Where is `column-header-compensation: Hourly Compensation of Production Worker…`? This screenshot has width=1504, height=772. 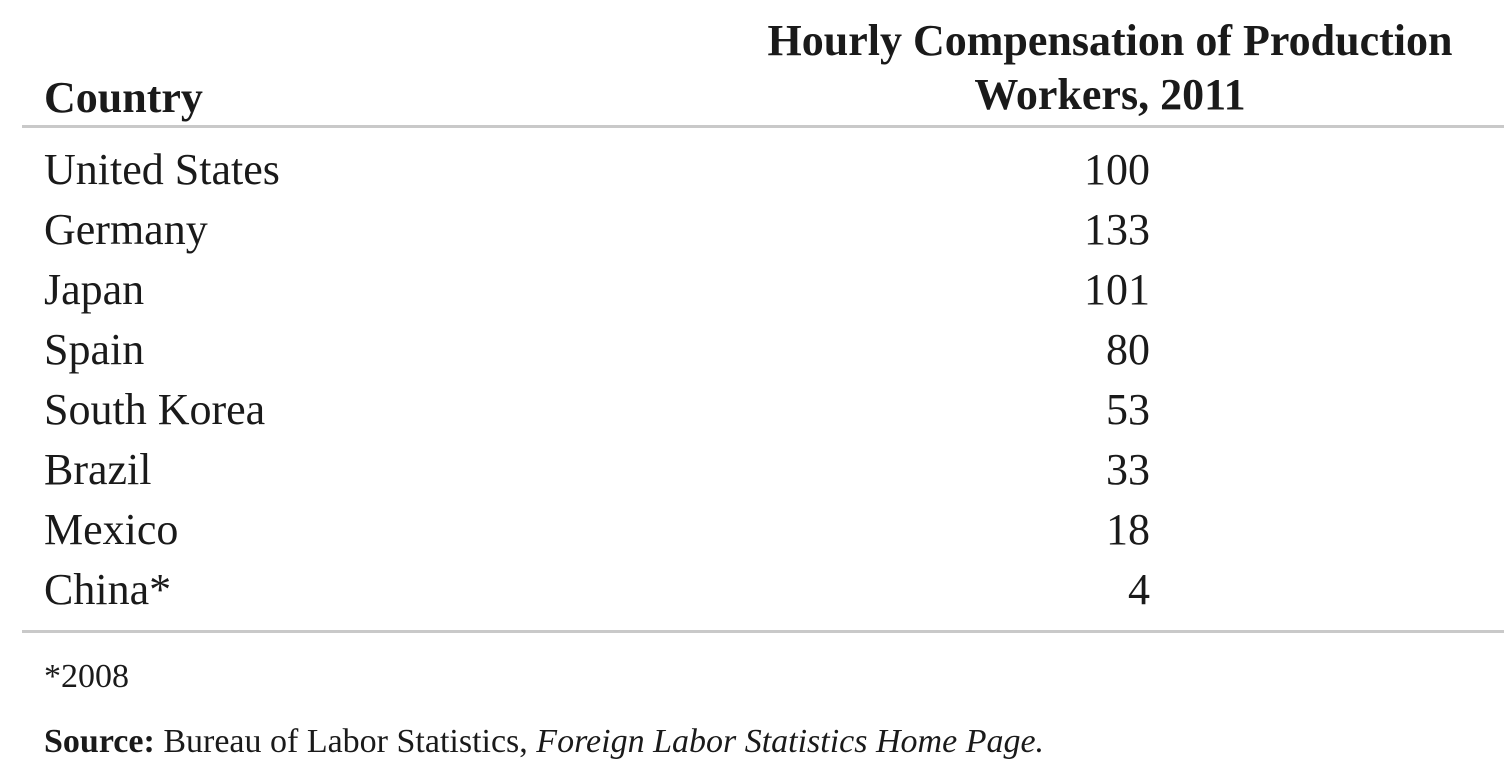
column-header-compensation: Hourly Compensation of Production Worker… is located at coordinates (1110, 67).